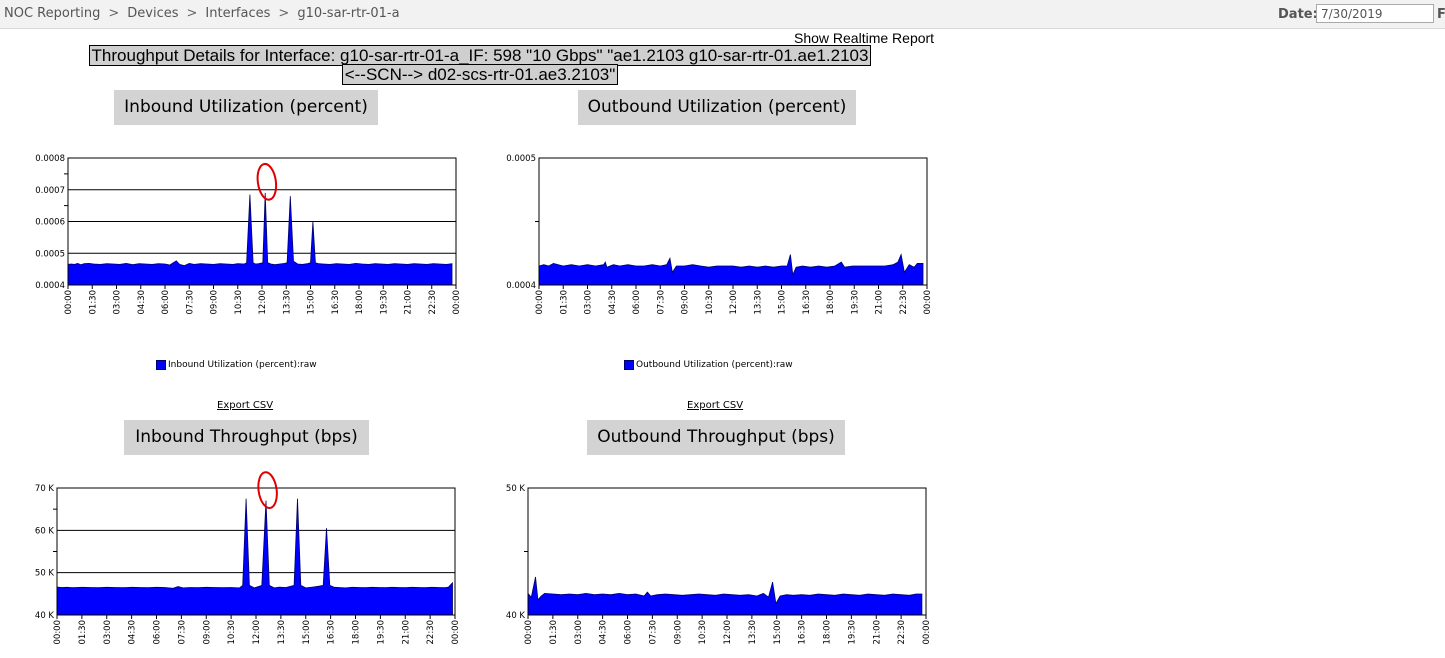 This screenshot has height=658, width=1445. Describe the element at coordinates (242, 365) in the screenshot. I see `legend-label: Inbound Utilization (percent):raw` at that location.